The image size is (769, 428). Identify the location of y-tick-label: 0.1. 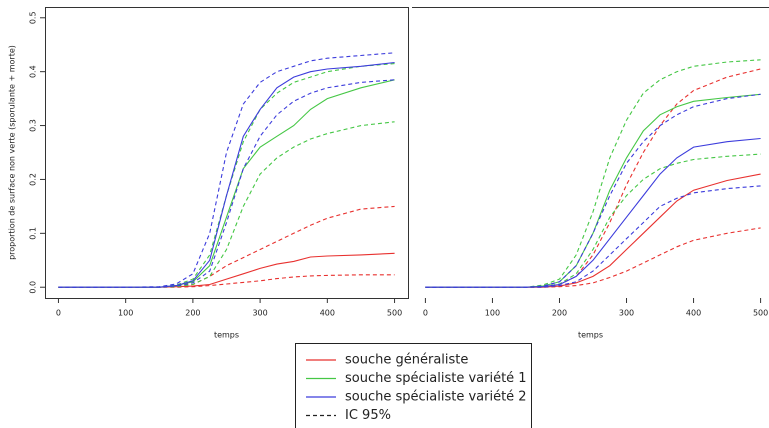
(33, 233).